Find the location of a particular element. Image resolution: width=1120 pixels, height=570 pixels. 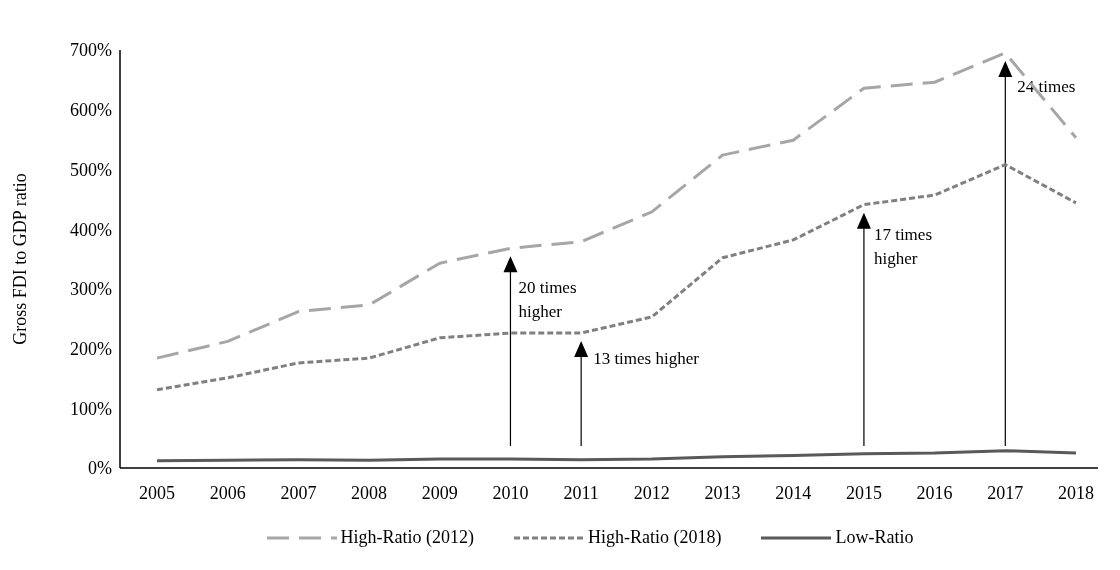

line-series is located at coordinates (616, 456).